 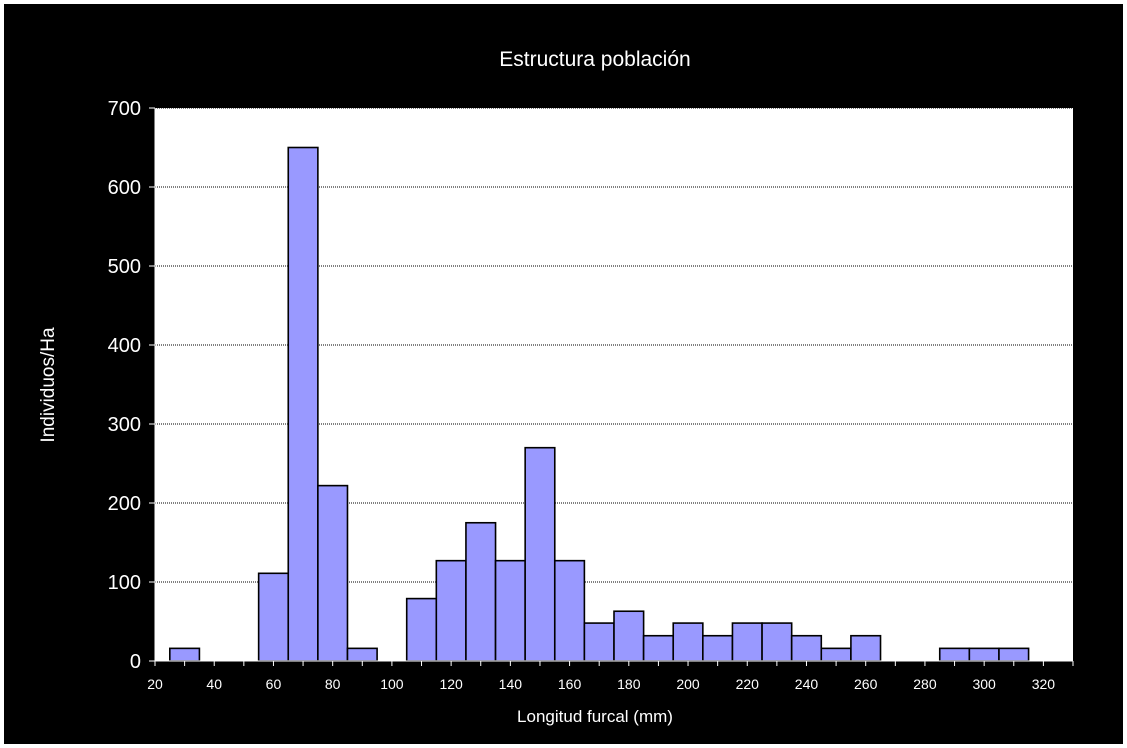 What do you see at coordinates (511, 684) in the screenshot?
I see `x-tick-label: 140` at bounding box center [511, 684].